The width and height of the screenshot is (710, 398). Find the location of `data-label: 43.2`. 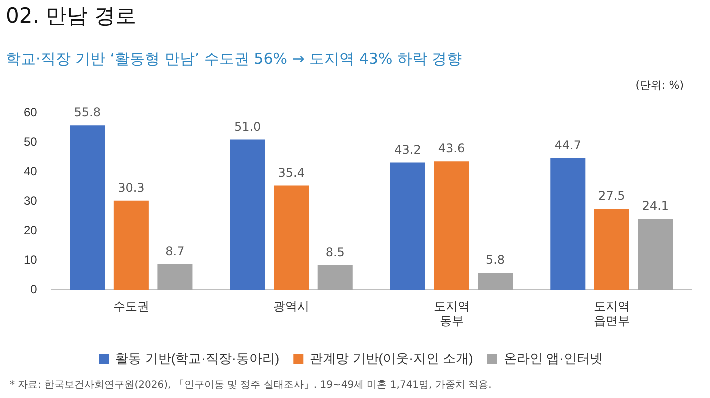

data-label: 43.2 is located at coordinates (408, 149).